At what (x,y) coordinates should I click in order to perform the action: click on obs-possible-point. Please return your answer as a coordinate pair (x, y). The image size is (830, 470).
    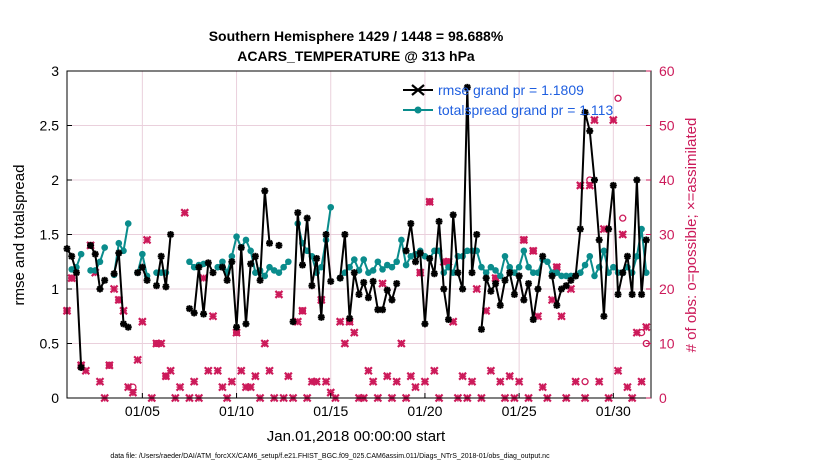
    Looking at the image, I should click on (623, 218).